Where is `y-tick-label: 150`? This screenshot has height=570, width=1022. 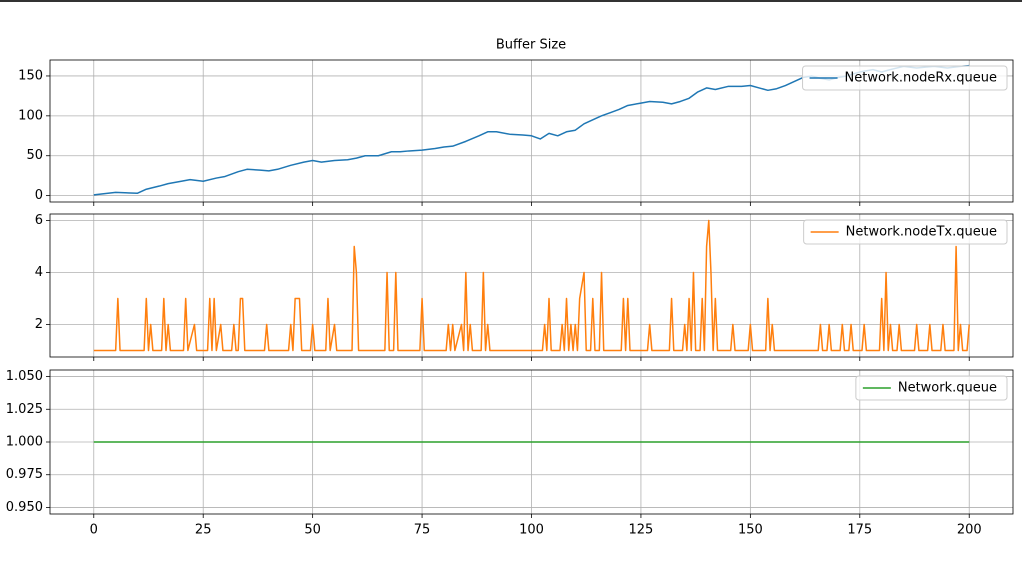
y-tick-label: 150 is located at coordinates (30, 75).